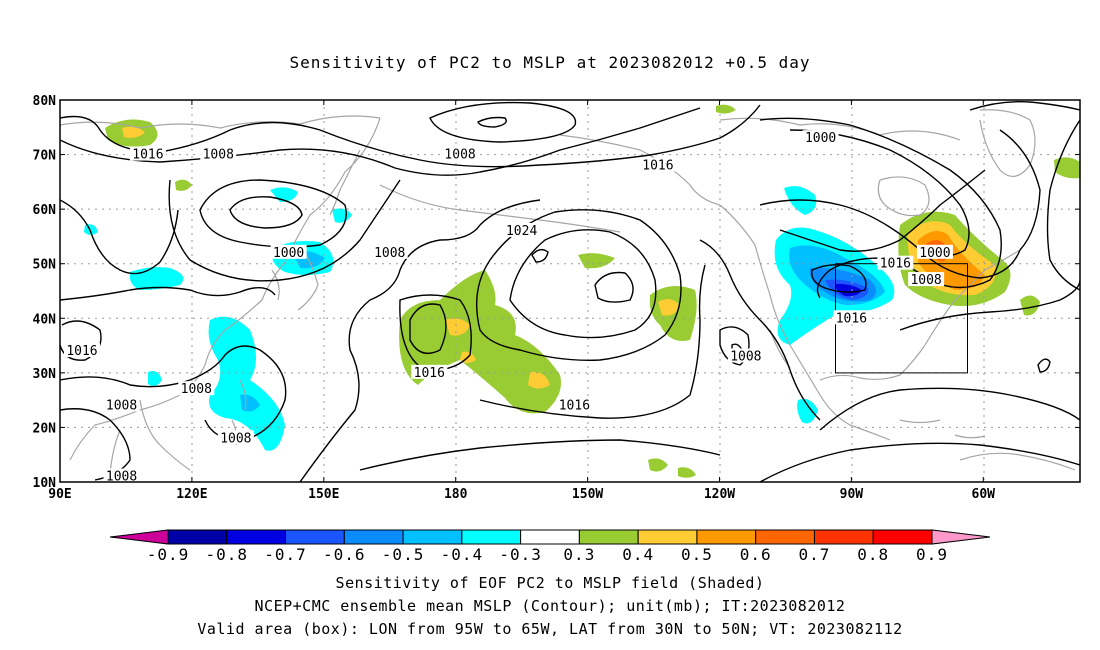 The image size is (1100, 650). Describe the element at coordinates (520, 554) in the screenshot. I see `colorbar-label: -0.3` at that location.